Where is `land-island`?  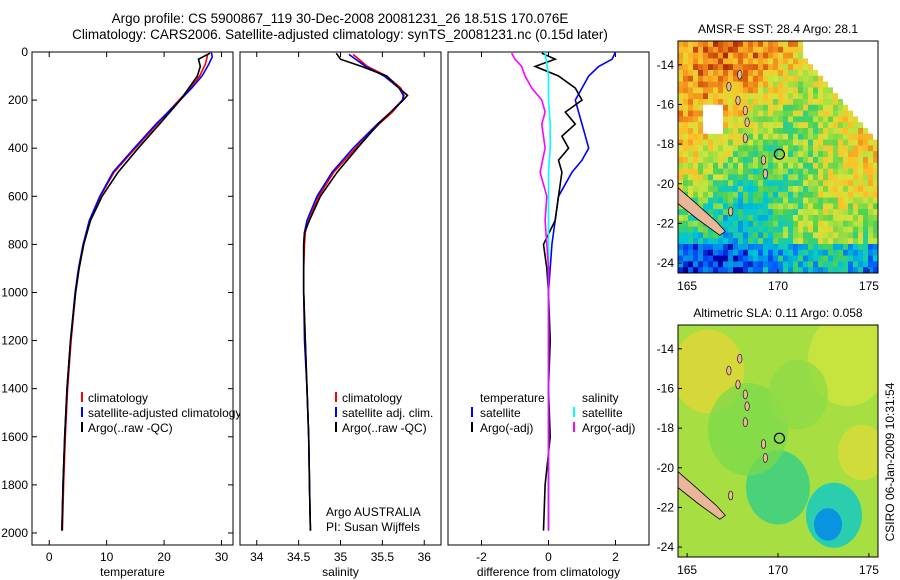
land-island is located at coordinates (763, 444).